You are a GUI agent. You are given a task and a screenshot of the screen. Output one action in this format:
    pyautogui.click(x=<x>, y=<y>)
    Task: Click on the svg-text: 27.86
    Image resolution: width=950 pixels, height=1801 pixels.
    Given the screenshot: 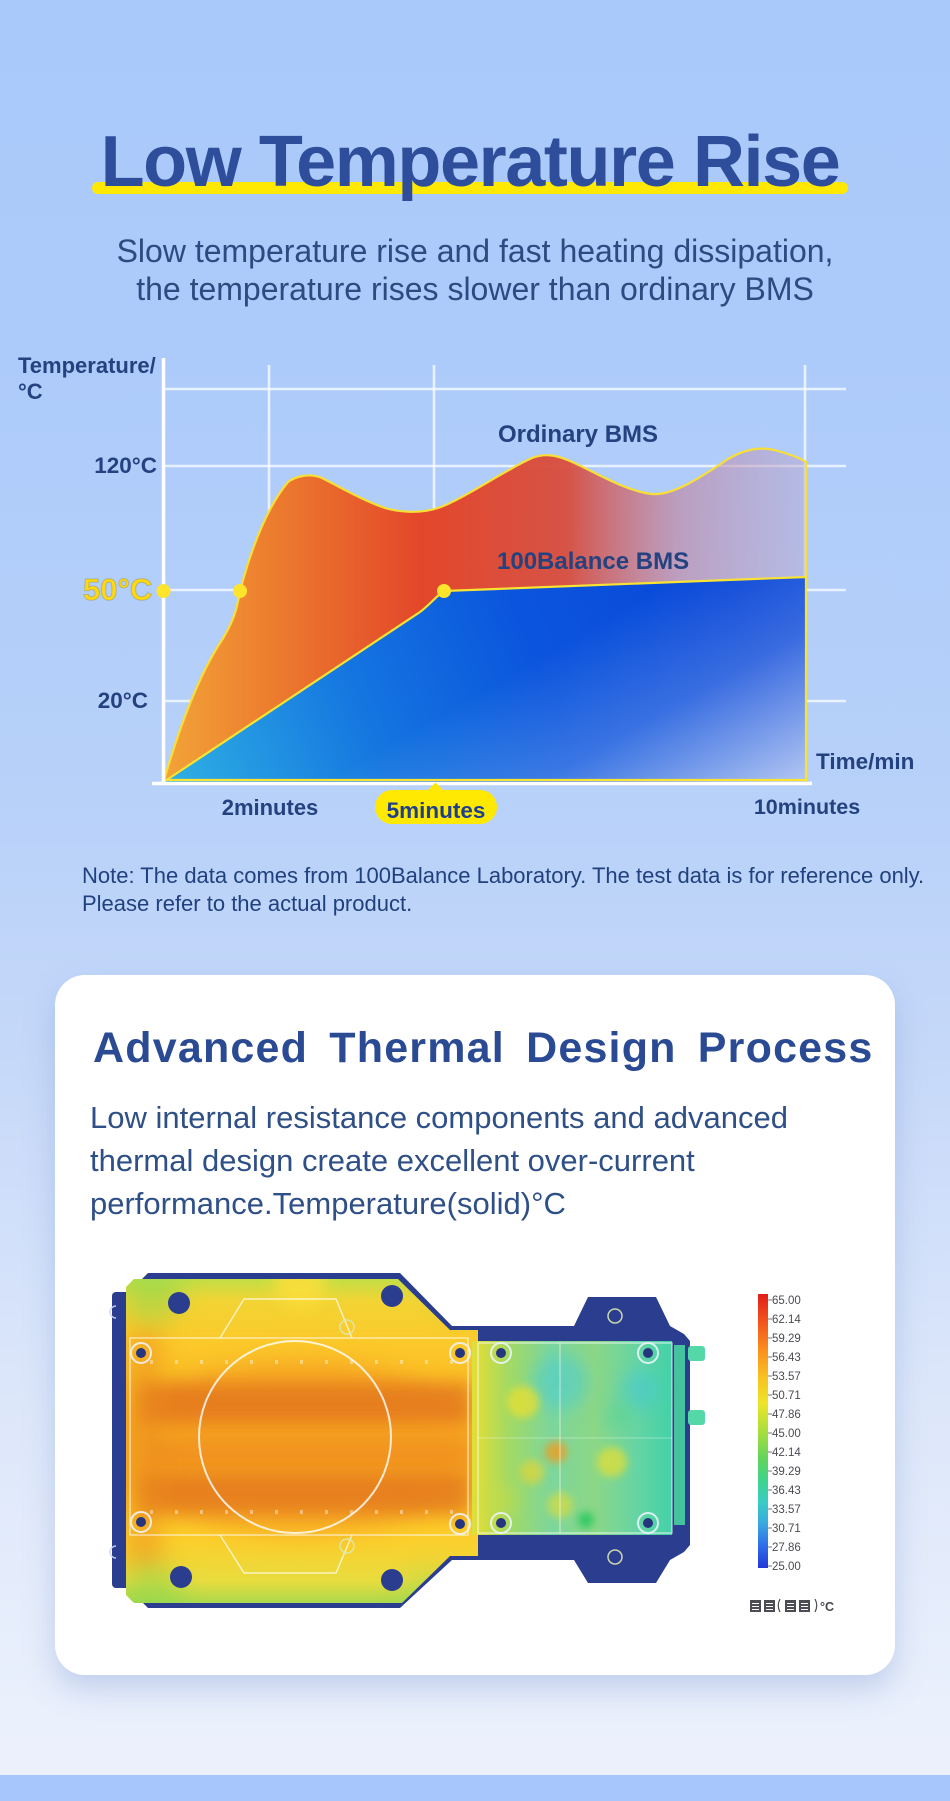 What is the action you would take?
    pyautogui.click(x=786, y=1548)
    